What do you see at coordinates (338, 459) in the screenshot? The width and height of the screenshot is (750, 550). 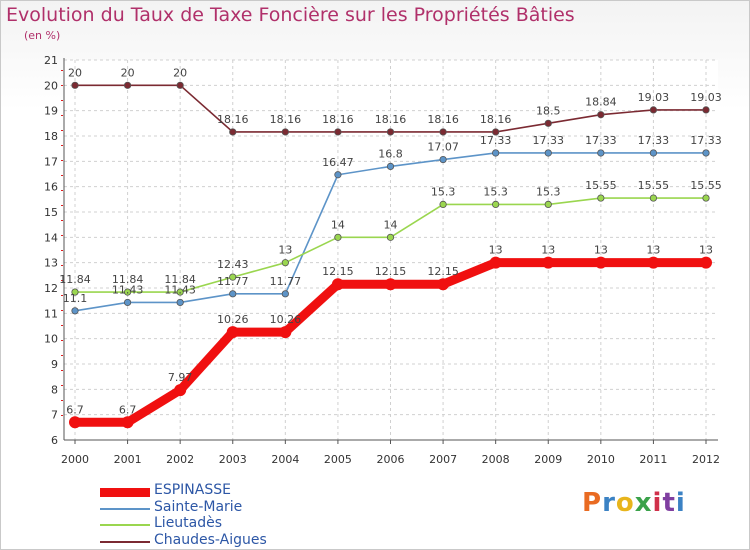 I see `x-tick-label: 2005` at bounding box center [338, 459].